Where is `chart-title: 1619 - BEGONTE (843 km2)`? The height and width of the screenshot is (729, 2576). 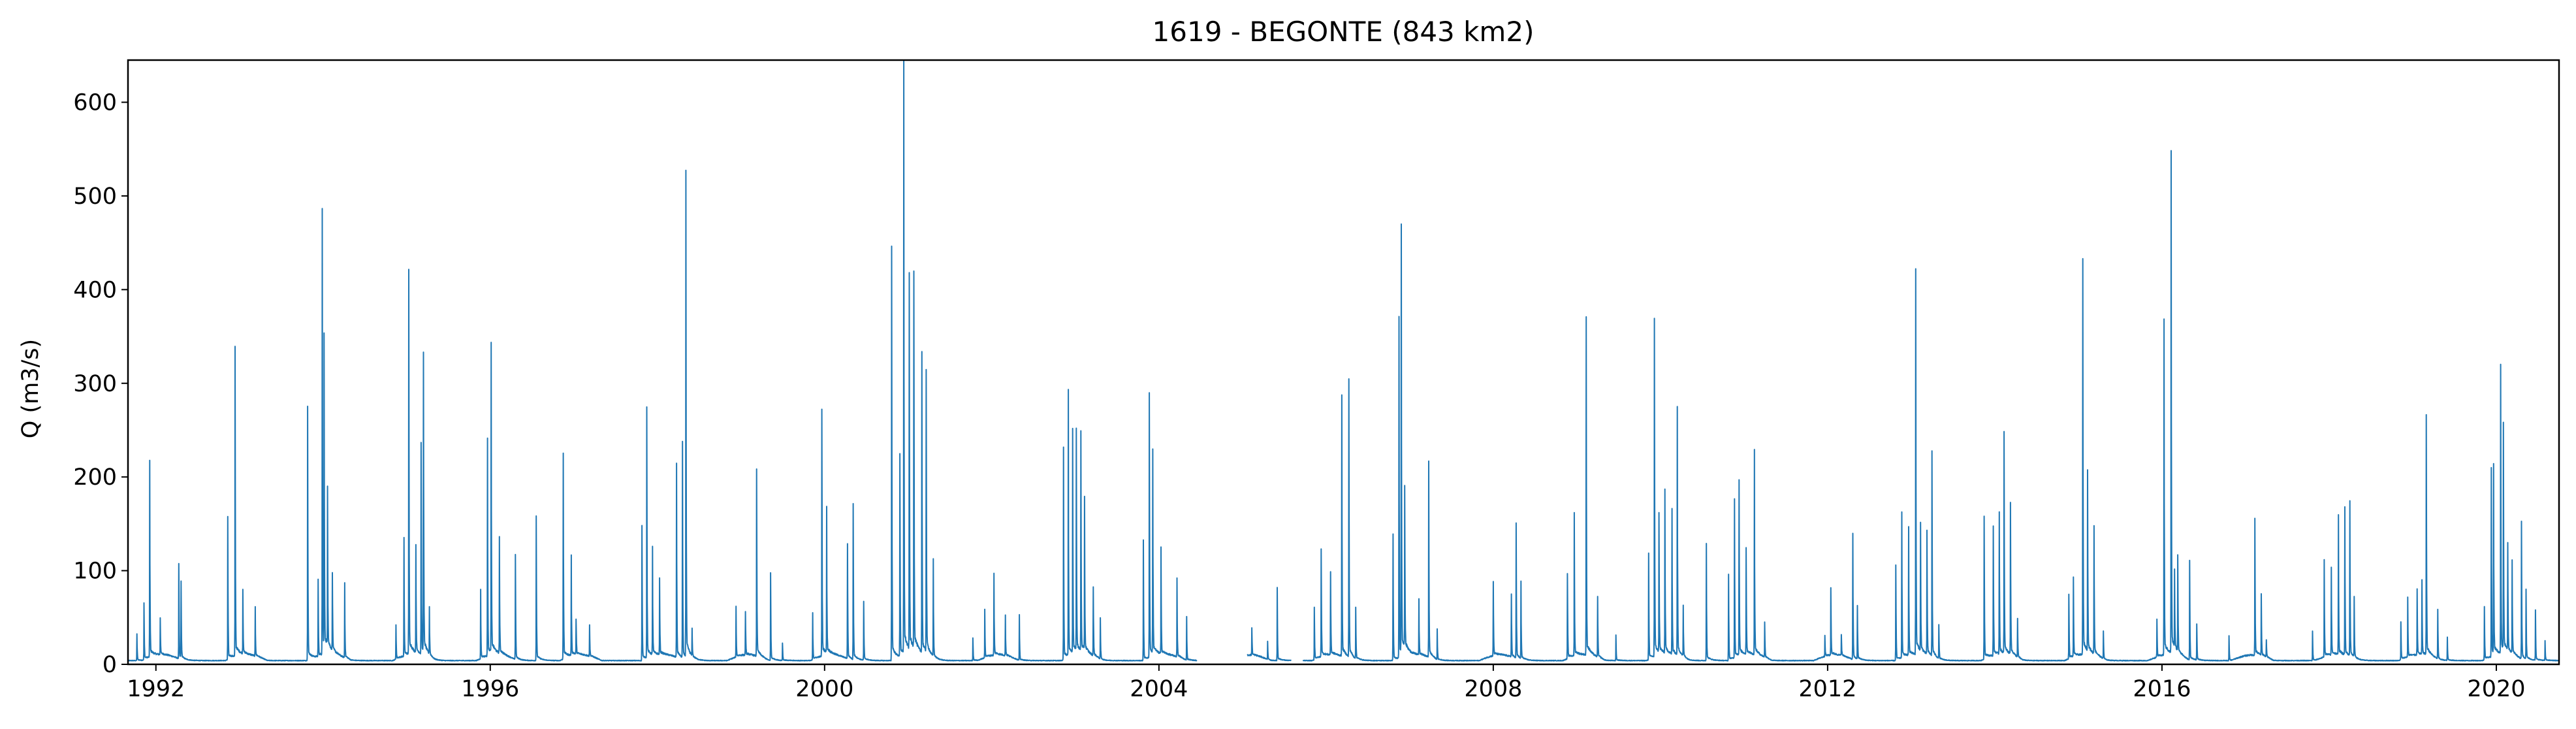
chart-title: 1619 - BEGONTE (843 km2) is located at coordinates (1344, 32).